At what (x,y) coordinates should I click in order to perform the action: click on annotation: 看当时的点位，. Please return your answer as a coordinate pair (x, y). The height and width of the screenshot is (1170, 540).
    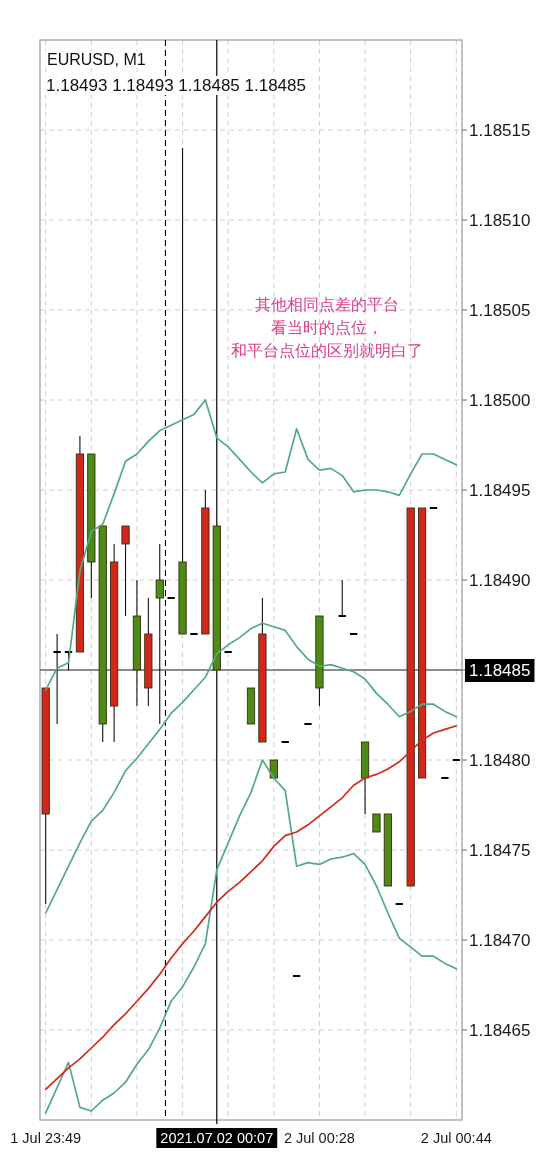
    Looking at the image, I should click on (326, 327).